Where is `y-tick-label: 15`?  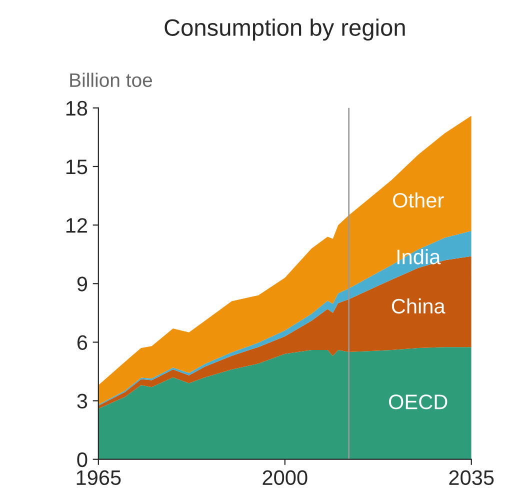
y-tick-label: 15 is located at coordinates (77, 167).